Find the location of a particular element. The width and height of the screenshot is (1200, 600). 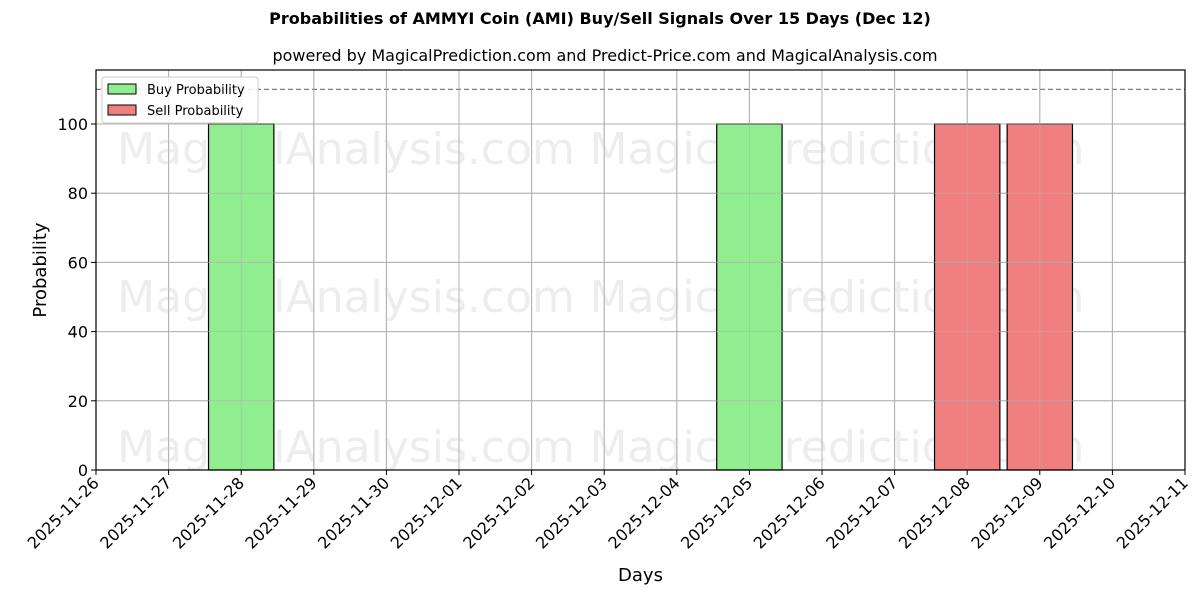

x-tick-label: 2025-12-06 is located at coordinates (789, 512).